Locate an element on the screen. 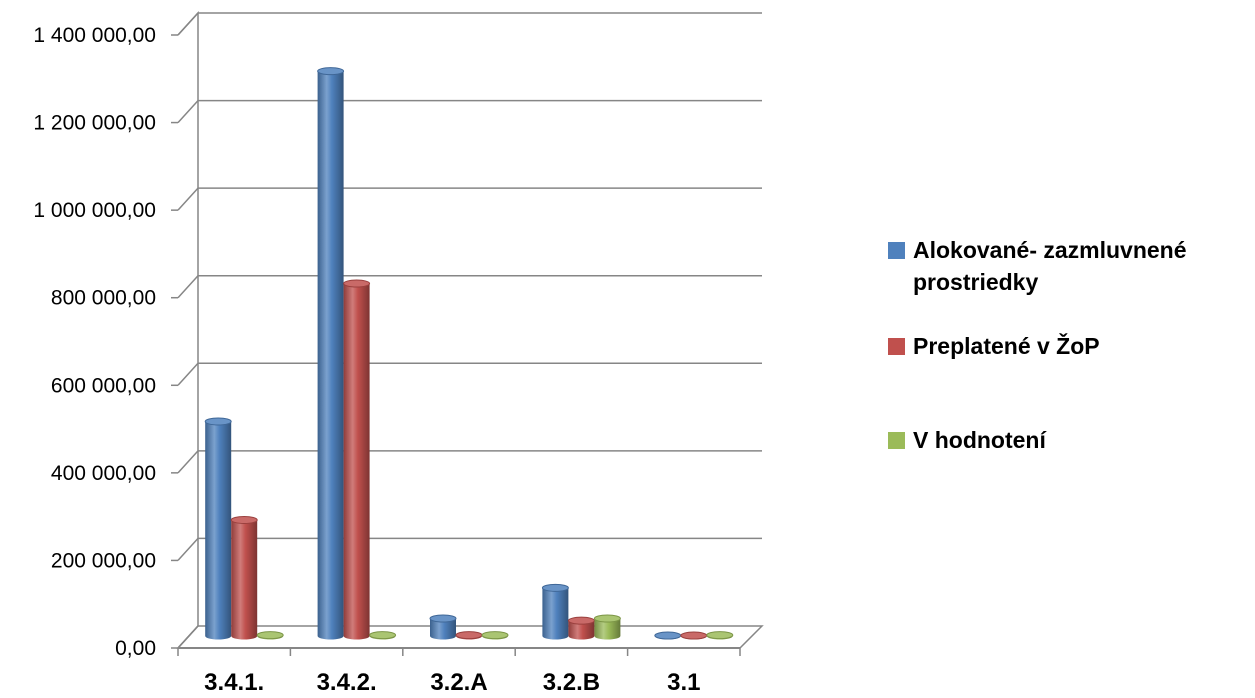  x-tick-label: 3.4.2. is located at coordinates (347, 682).